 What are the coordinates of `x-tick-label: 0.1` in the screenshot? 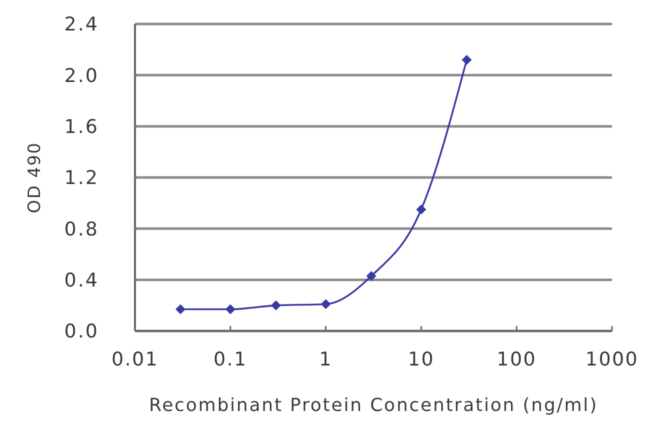 It's located at (230, 359).